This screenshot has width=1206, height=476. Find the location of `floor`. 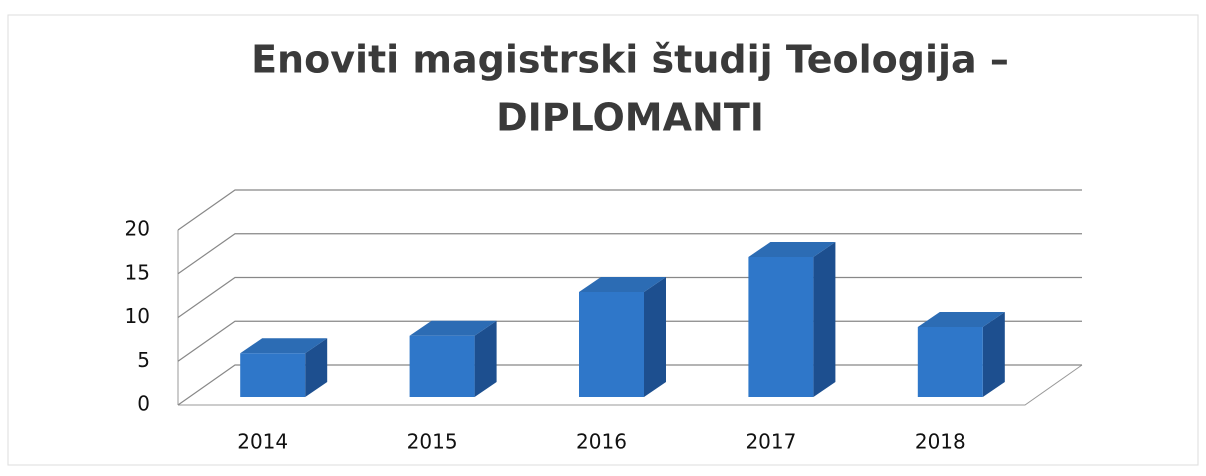

floor is located at coordinates (630, 385).